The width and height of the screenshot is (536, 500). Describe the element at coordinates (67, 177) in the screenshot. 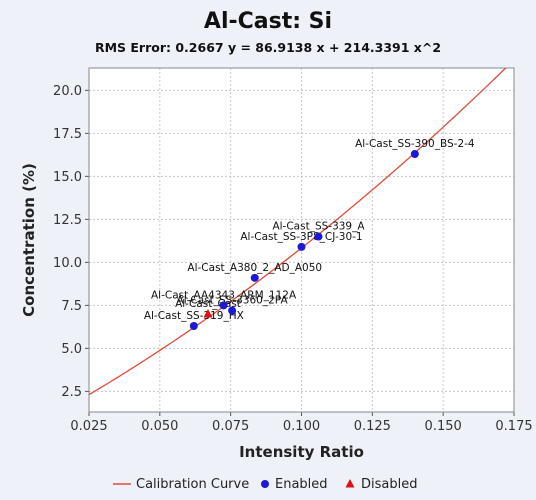

I see `y-tick-label: 15.0` at that location.